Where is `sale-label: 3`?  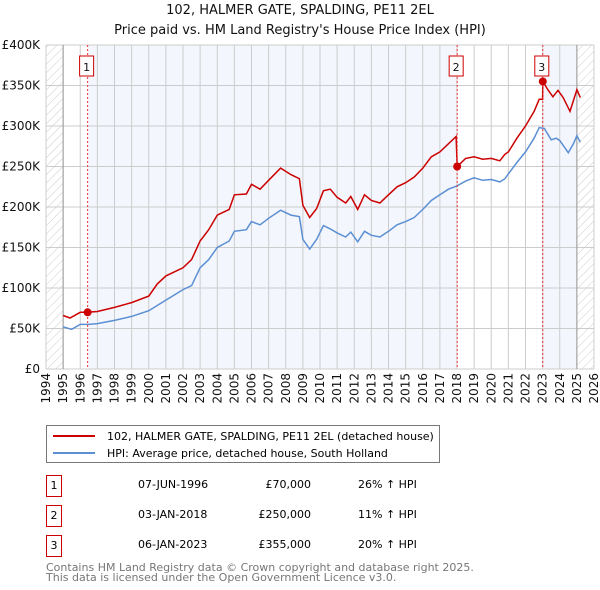 sale-label: 3 is located at coordinates (541, 67).